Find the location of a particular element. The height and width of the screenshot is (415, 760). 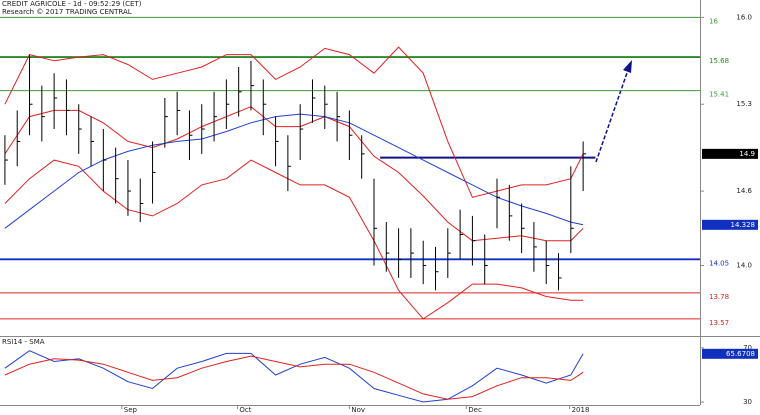

level-label: 13.57 is located at coordinates (719, 323).